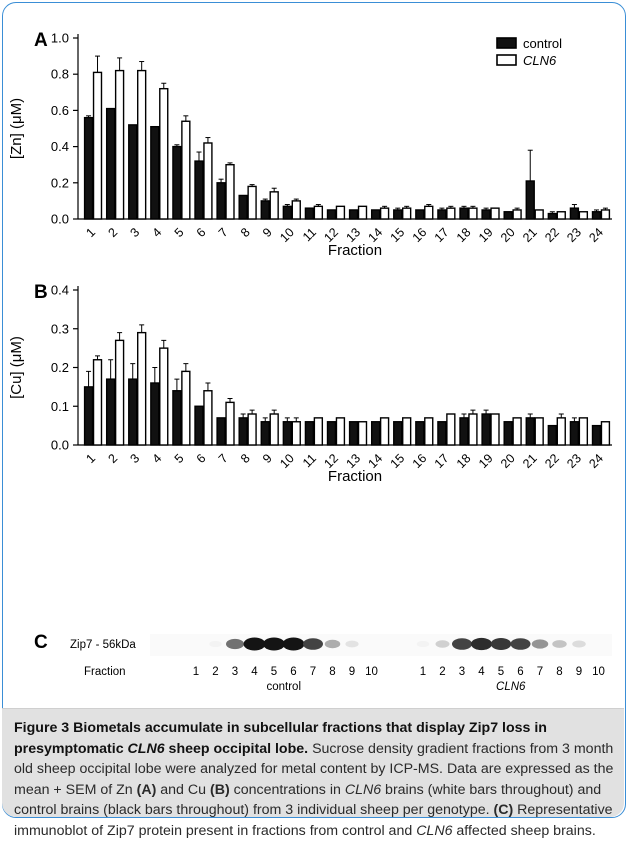 This screenshot has height=841, width=629. I want to click on x-tick-label: 24, so click(596, 235).